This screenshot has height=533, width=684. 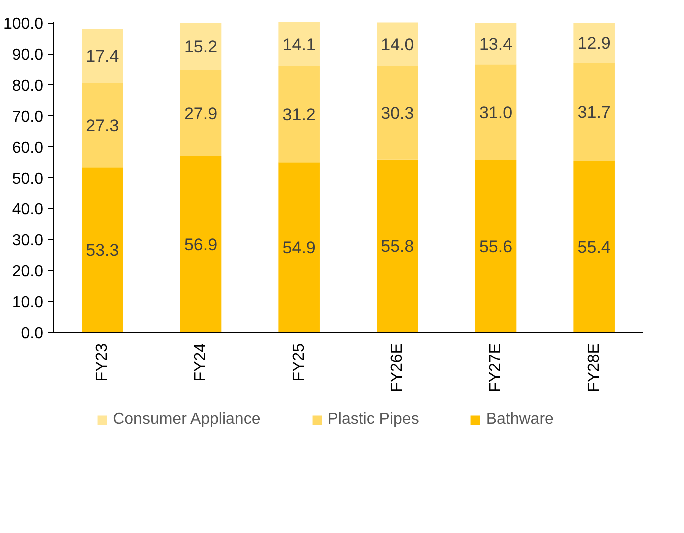 What do you see at coordinates (594, 367) in the screenshot?
I see `x-tick-label: FY28E` at bounding box center [594, 367].